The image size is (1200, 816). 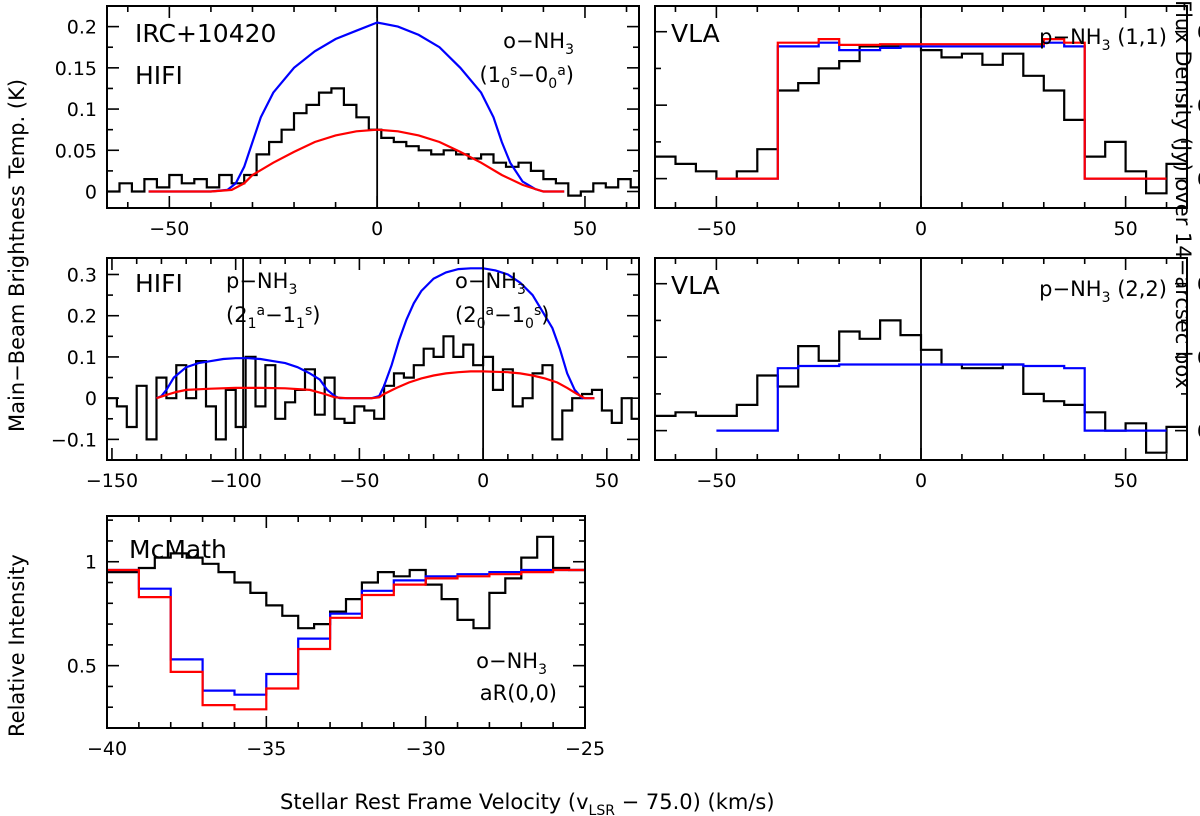 What do you see at coordinates (82, 275) in the screenshot?
I see `y-tick-label: 0.3` at bounding box center [82, 275].